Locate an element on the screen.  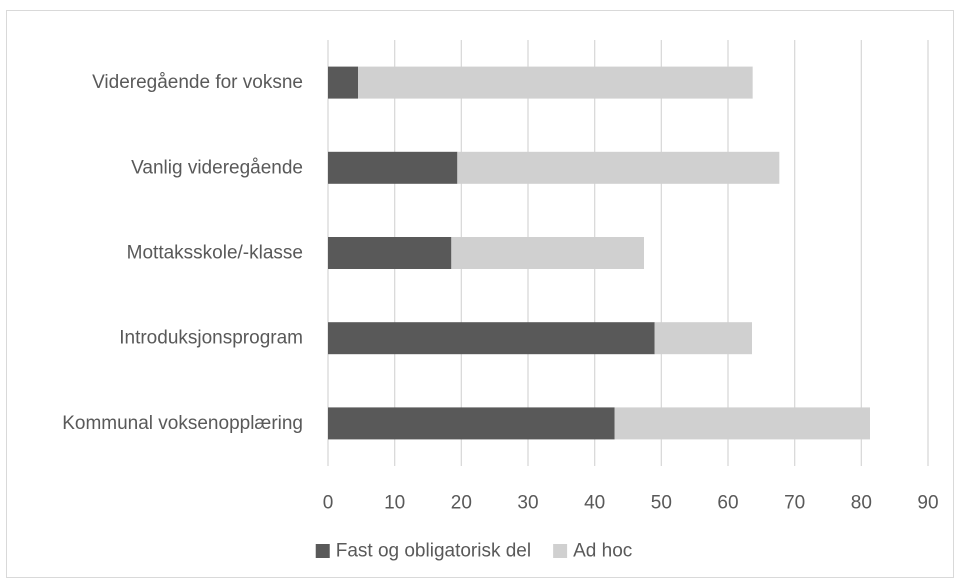
x-tick-label: 20 is located at coordinates (461, 503).